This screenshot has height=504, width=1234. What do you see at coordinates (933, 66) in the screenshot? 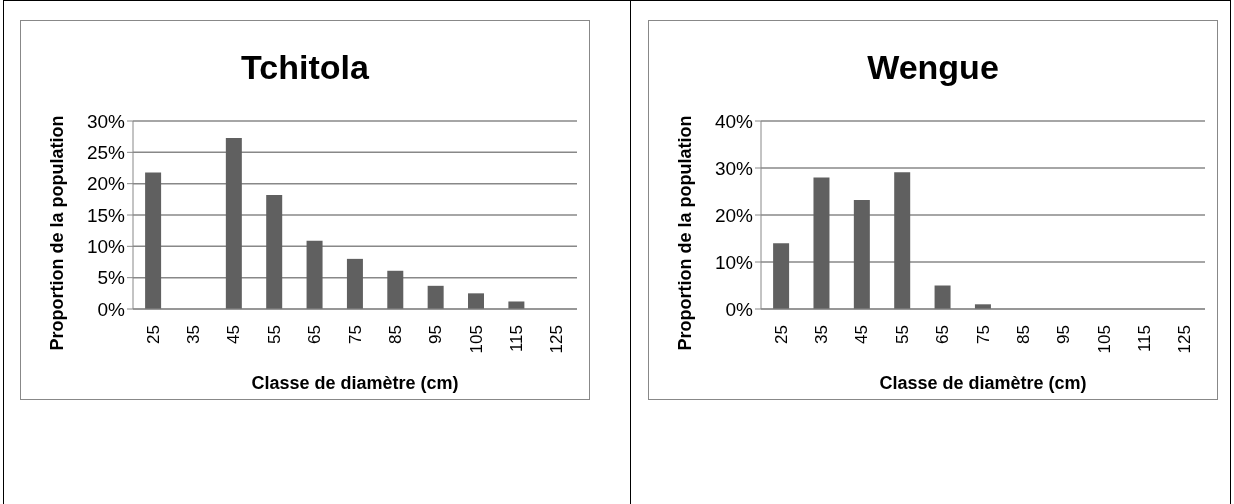
I see `chart-title: Wengue` at bounding box center [933, 66].